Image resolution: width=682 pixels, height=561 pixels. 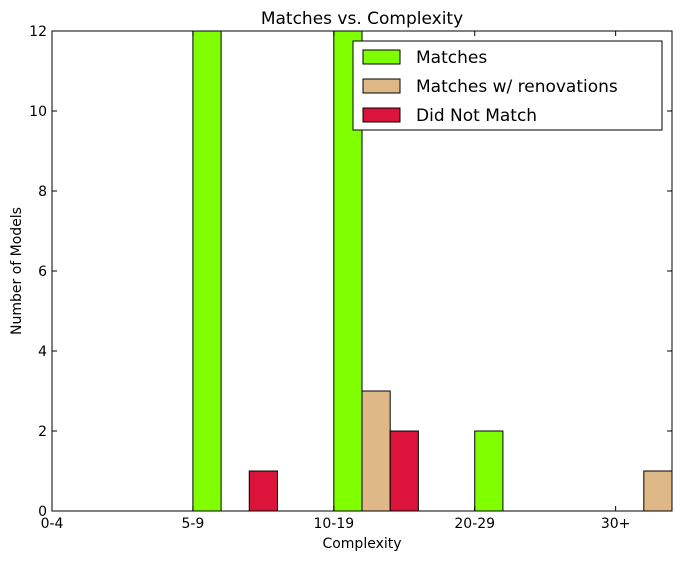 What do you see at coordinates (42, 272) in the screenshot?
I see `y-tick-label: 6` at bounding box center [42, 272].